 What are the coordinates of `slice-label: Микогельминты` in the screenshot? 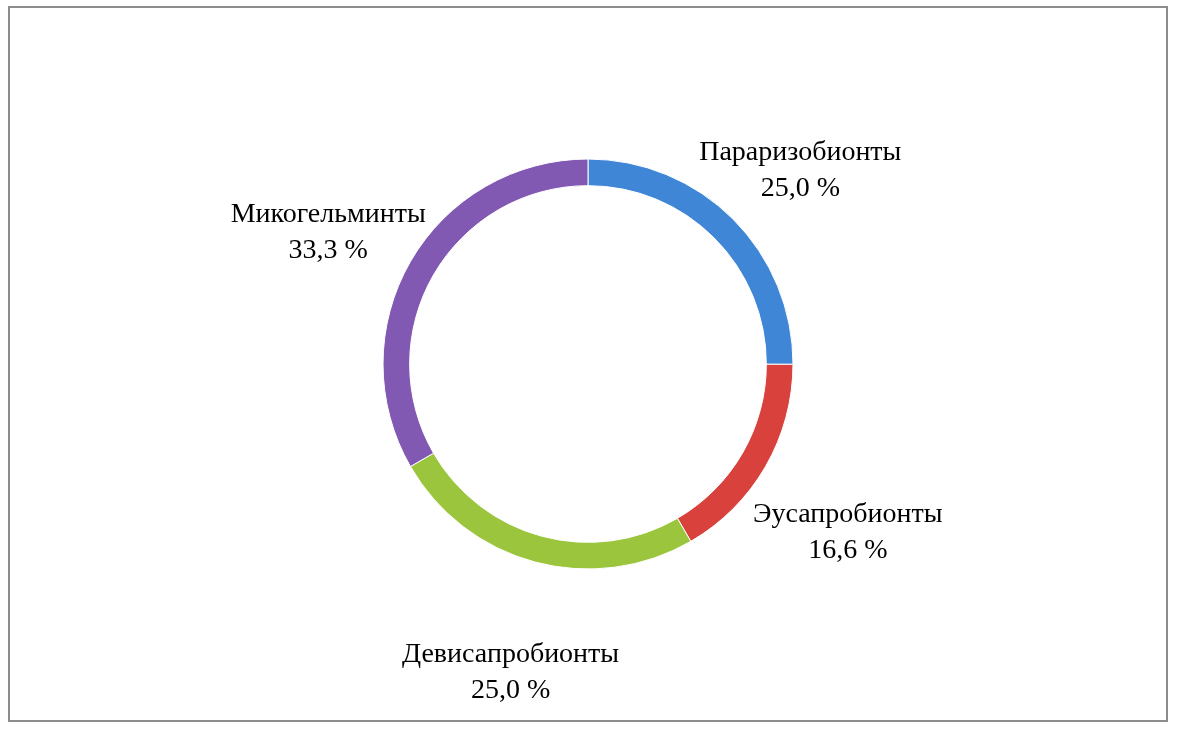 It's located at (328, 212).